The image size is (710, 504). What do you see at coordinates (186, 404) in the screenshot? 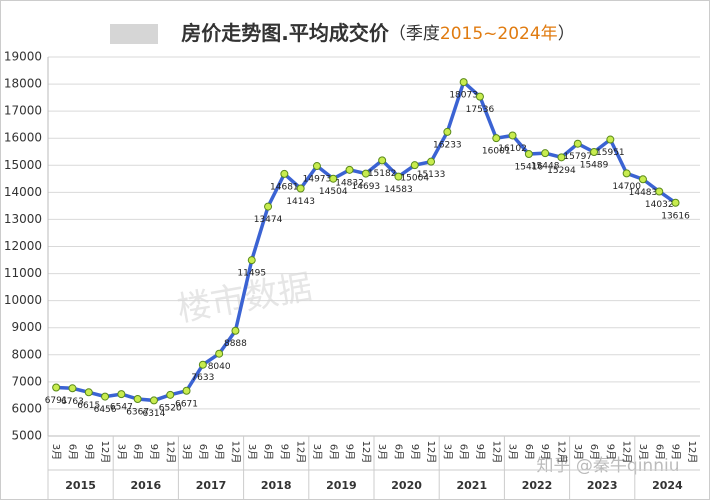
I see `data-label: 6671` at bounding box center [186, 404].